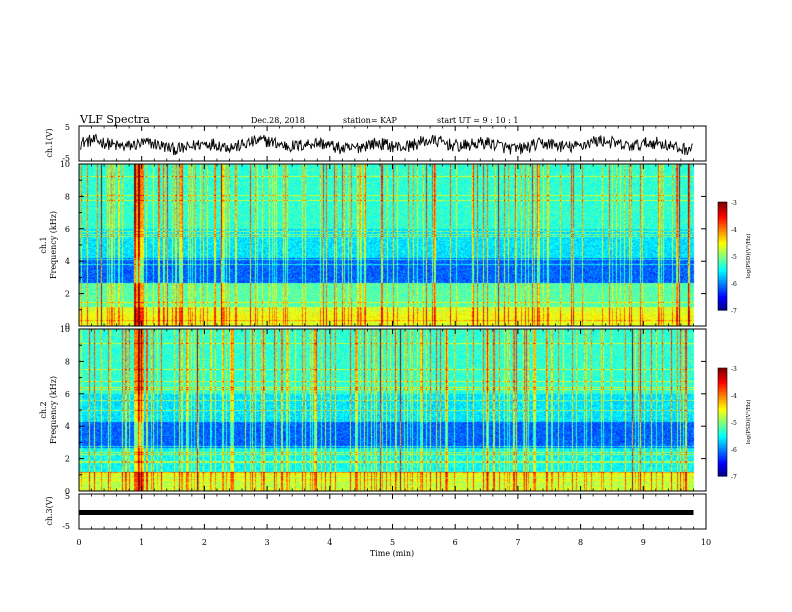 This screenshot has width=792, height=612. I want to click on ch1-colorbar-tick: -7, so click(734, 311).